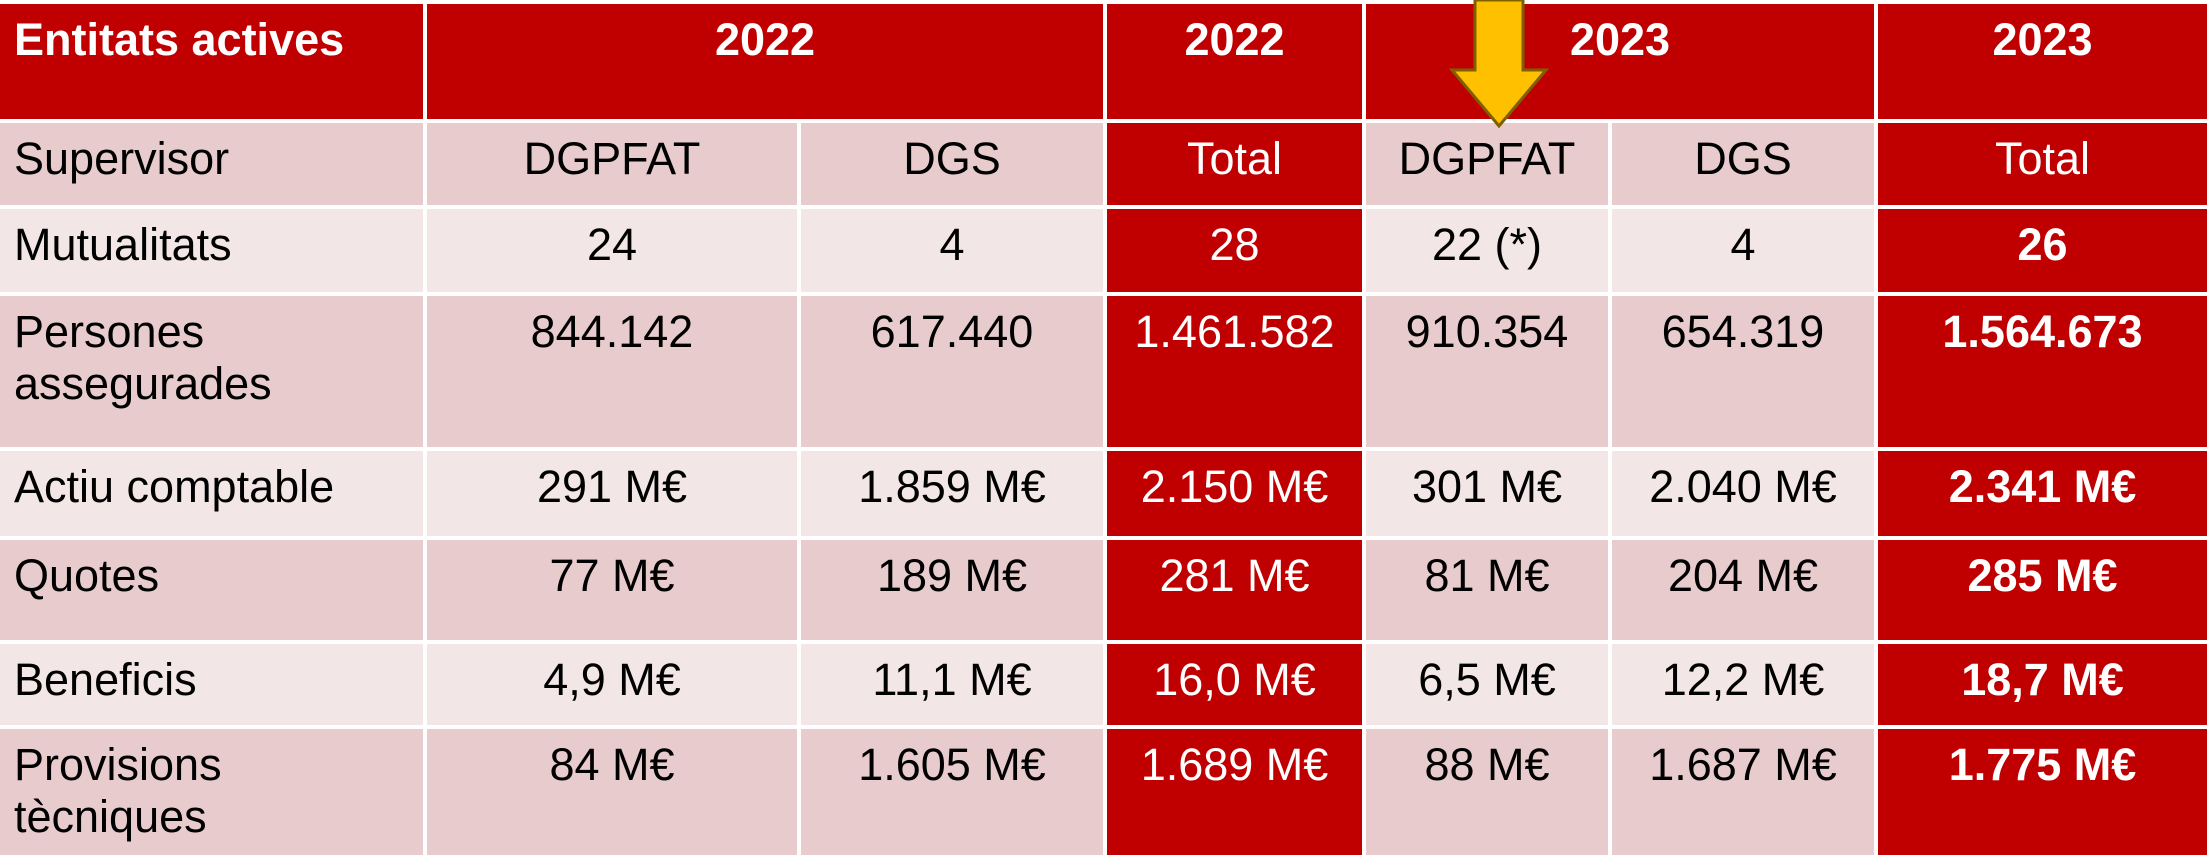 This screenshot has height=859, width=2211. I want to click on cell: 22 (*), so click(1487, 250).